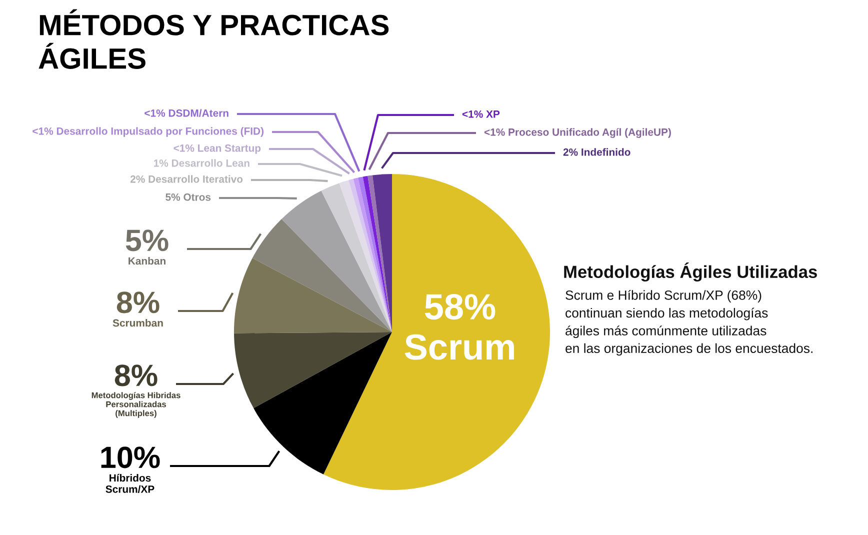  What do you see at coordinates (136, 405) in the screenshot?
I see `slice-label: Metodologías Hibridas Personalizadas (Multiples)` at bounding box center [136, 405].